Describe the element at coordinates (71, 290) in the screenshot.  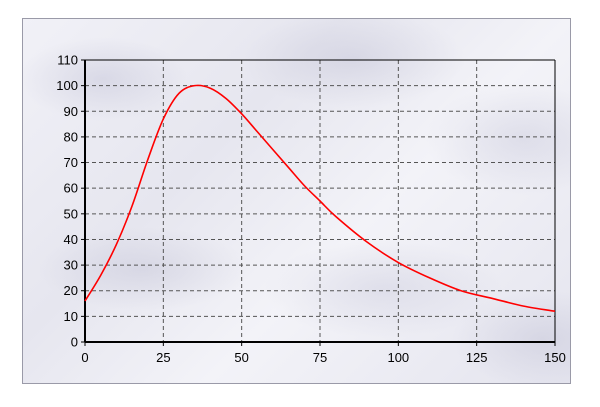
I see `y-tick-label-20: 20` at that location.